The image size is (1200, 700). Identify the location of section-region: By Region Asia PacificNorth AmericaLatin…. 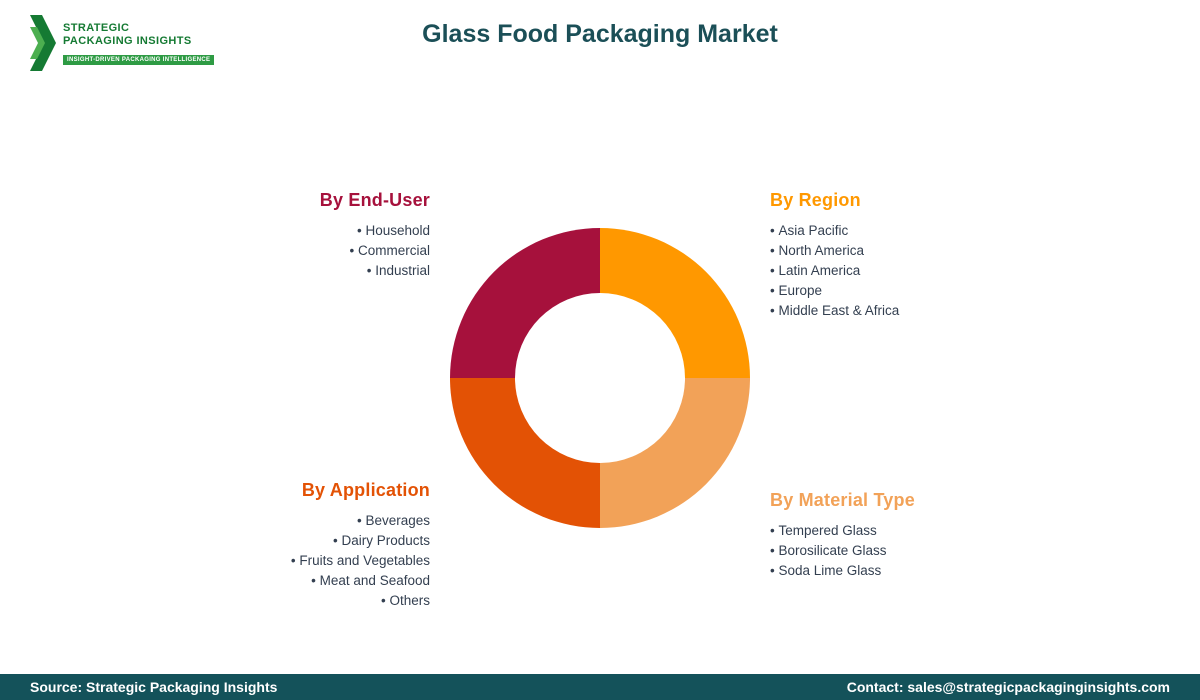
(930, 255).